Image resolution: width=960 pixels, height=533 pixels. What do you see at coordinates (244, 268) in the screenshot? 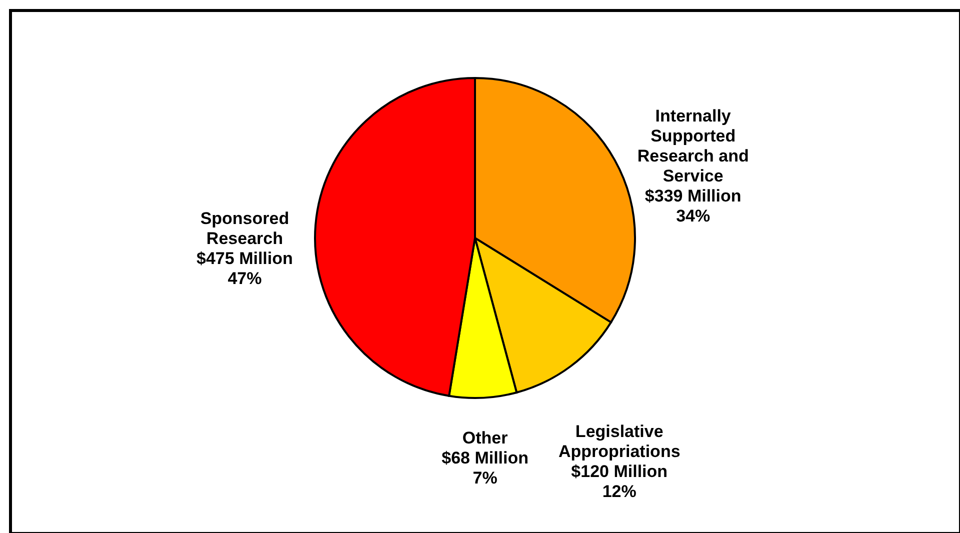
I see `data-label: $475 Million 47%` at bounding box center [244, 268].